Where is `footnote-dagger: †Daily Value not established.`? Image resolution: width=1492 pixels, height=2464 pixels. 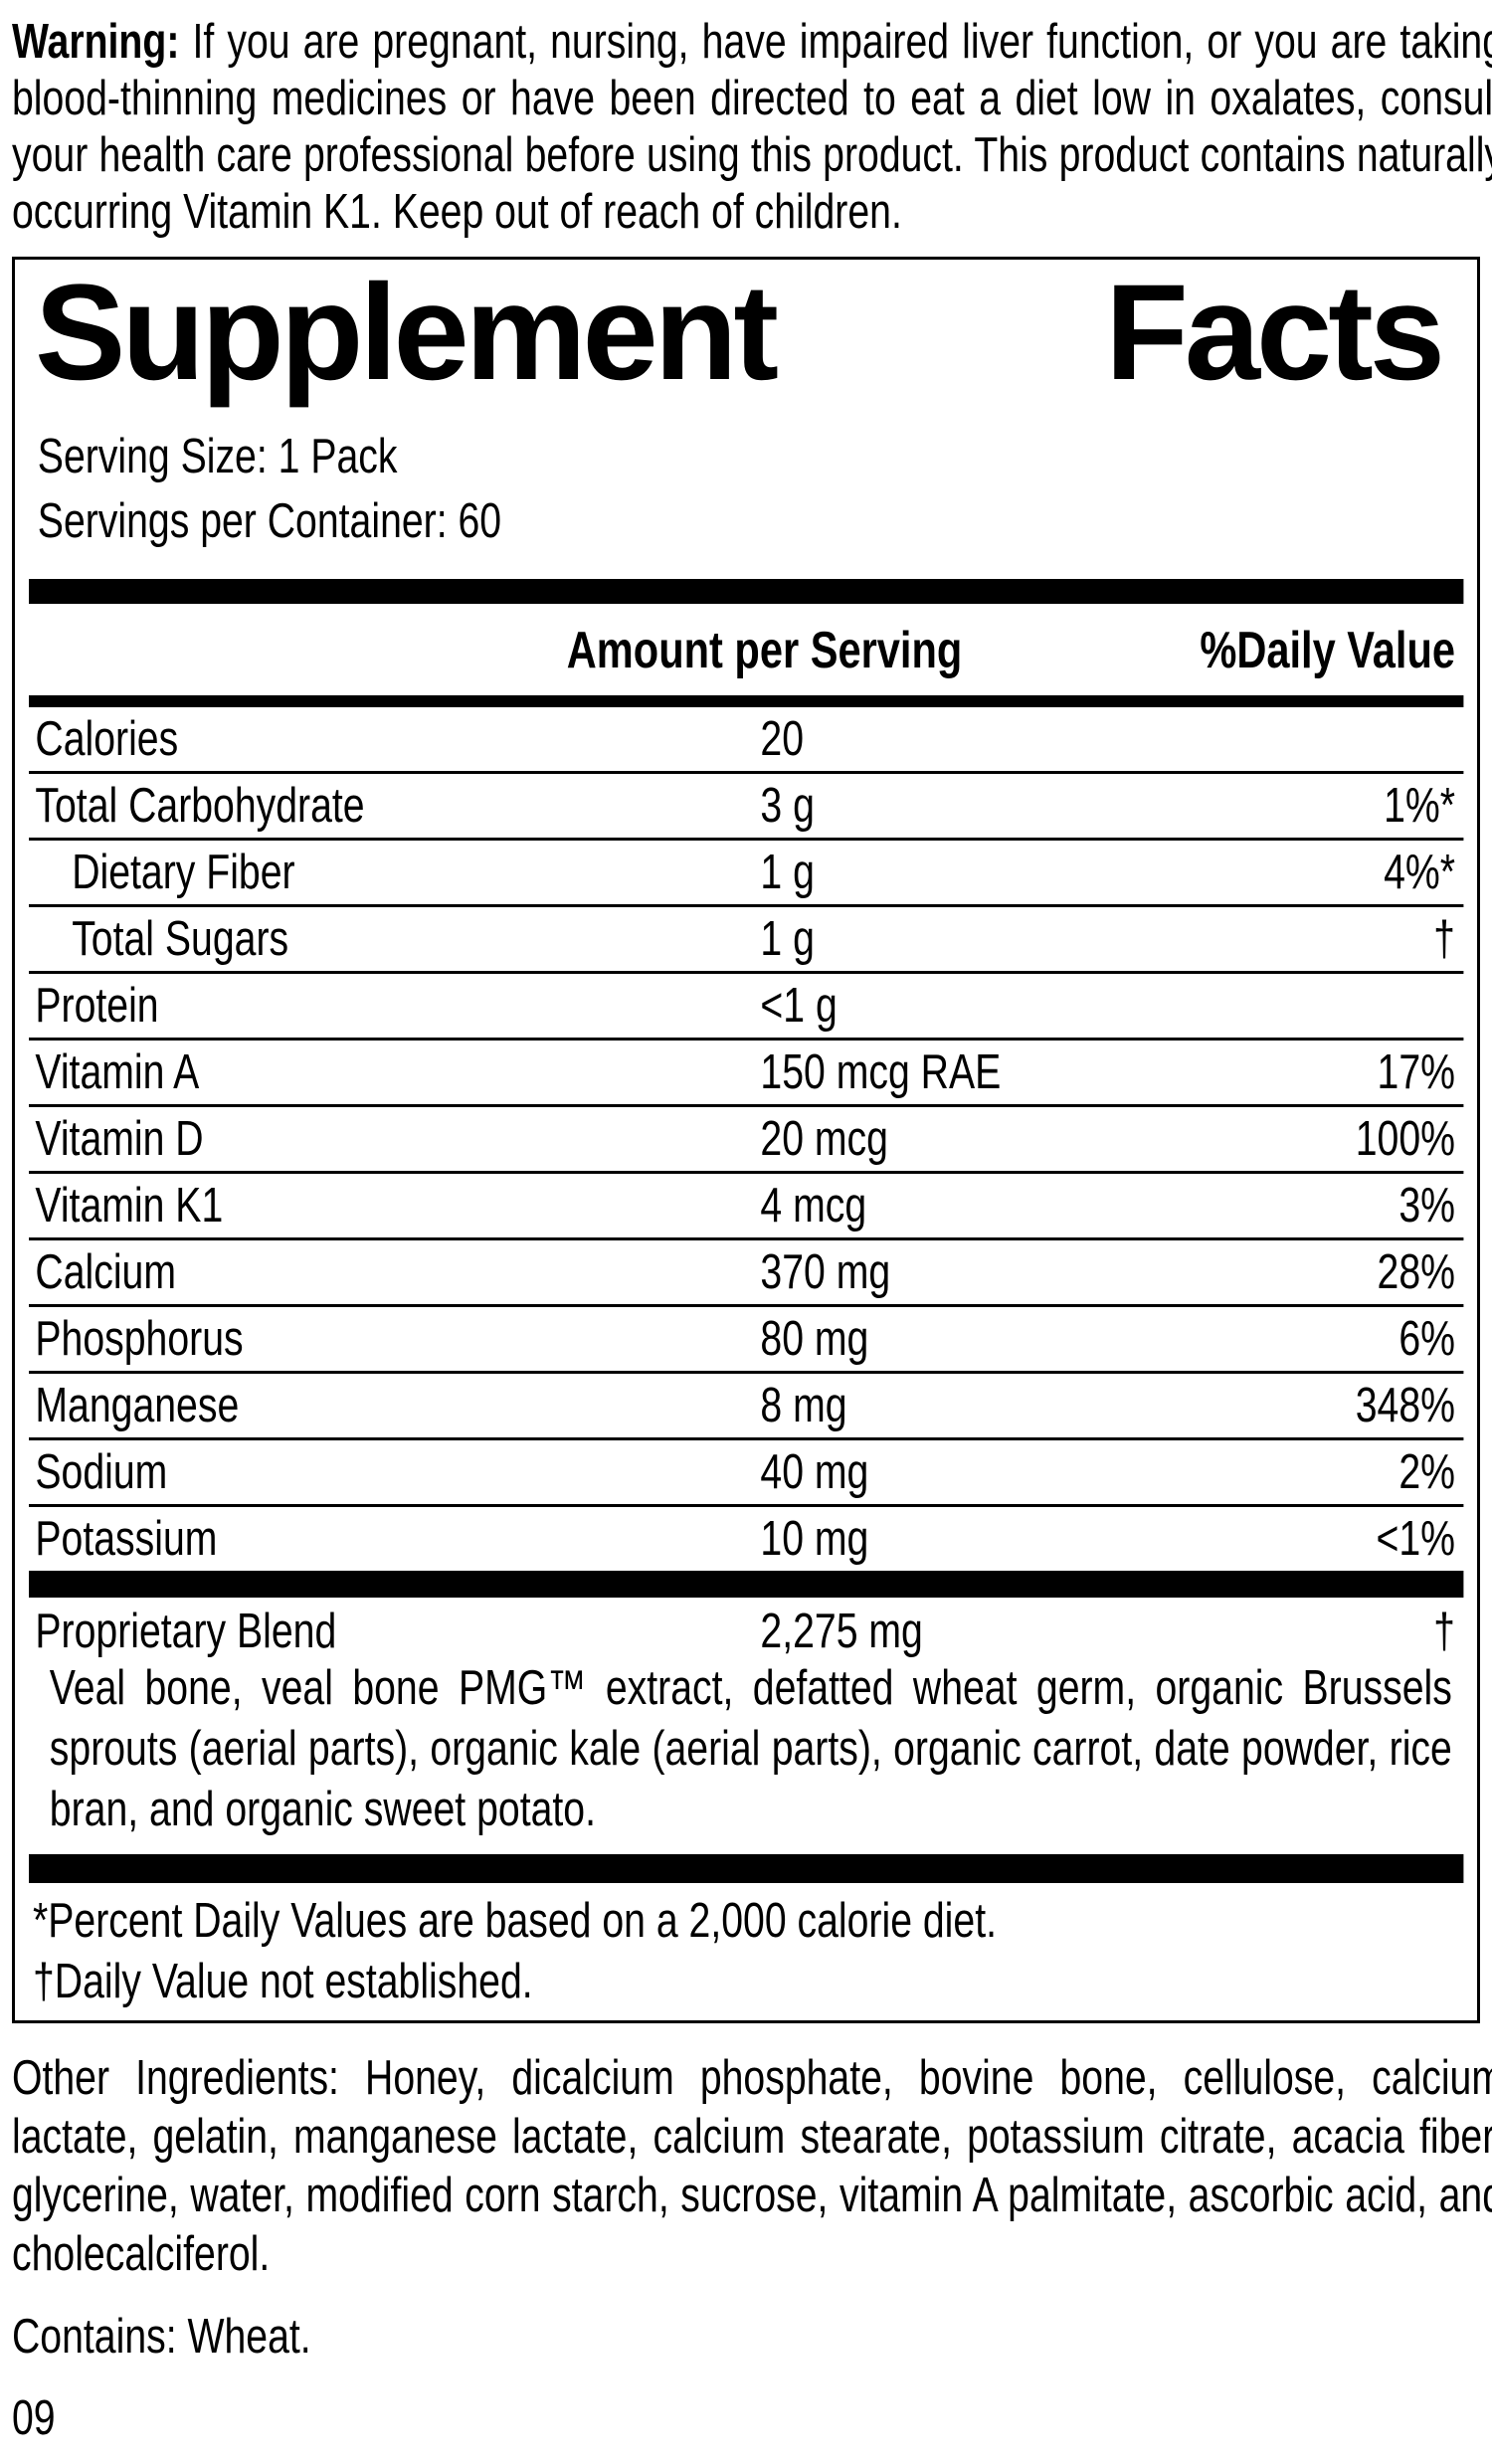
footnote-dagger: †Daily Value not established. is located at coordinates (283, 1981).